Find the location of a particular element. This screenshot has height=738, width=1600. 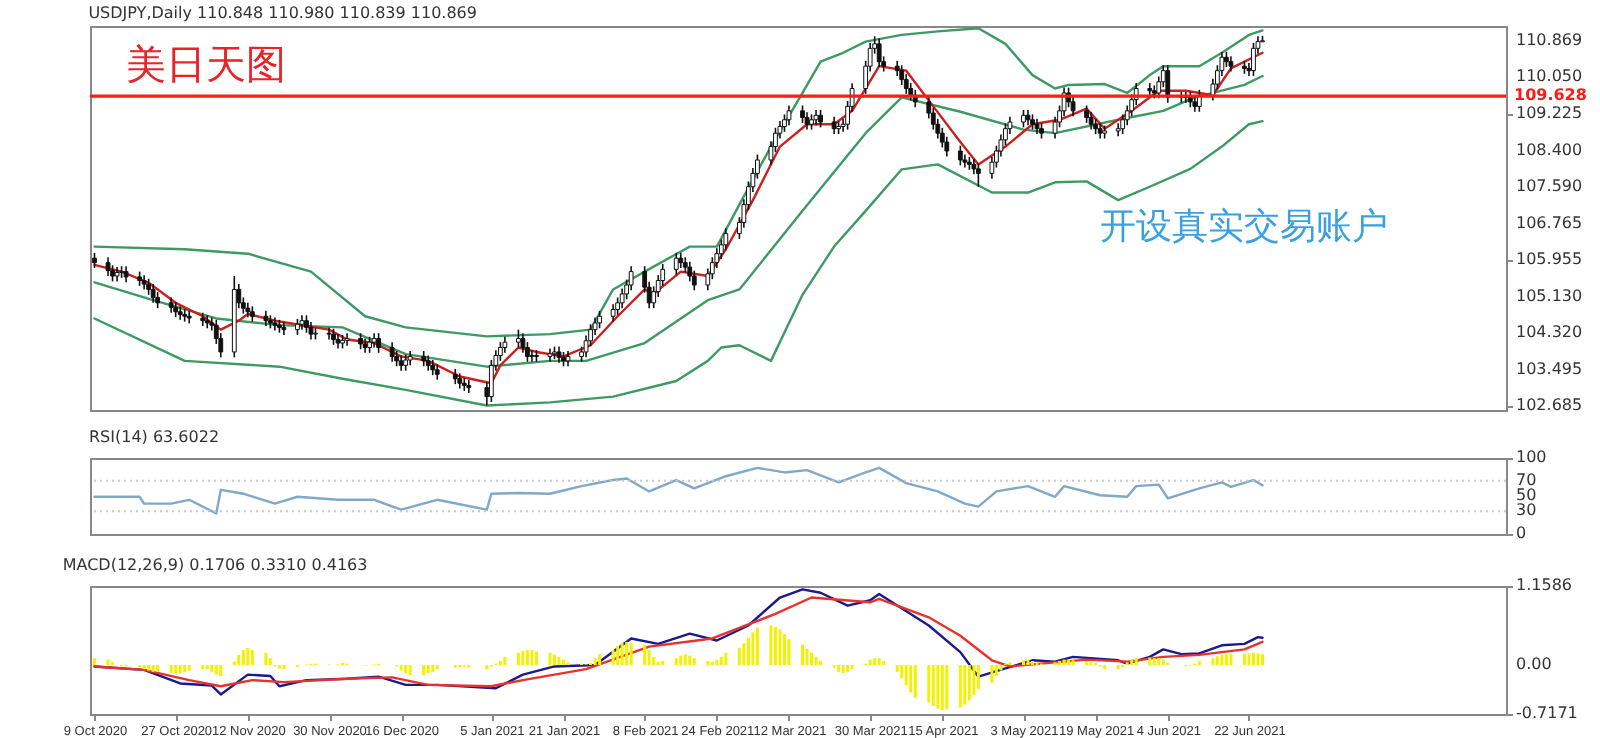

y-tick-label: 105.955 is located at coordinates (1549, 259).